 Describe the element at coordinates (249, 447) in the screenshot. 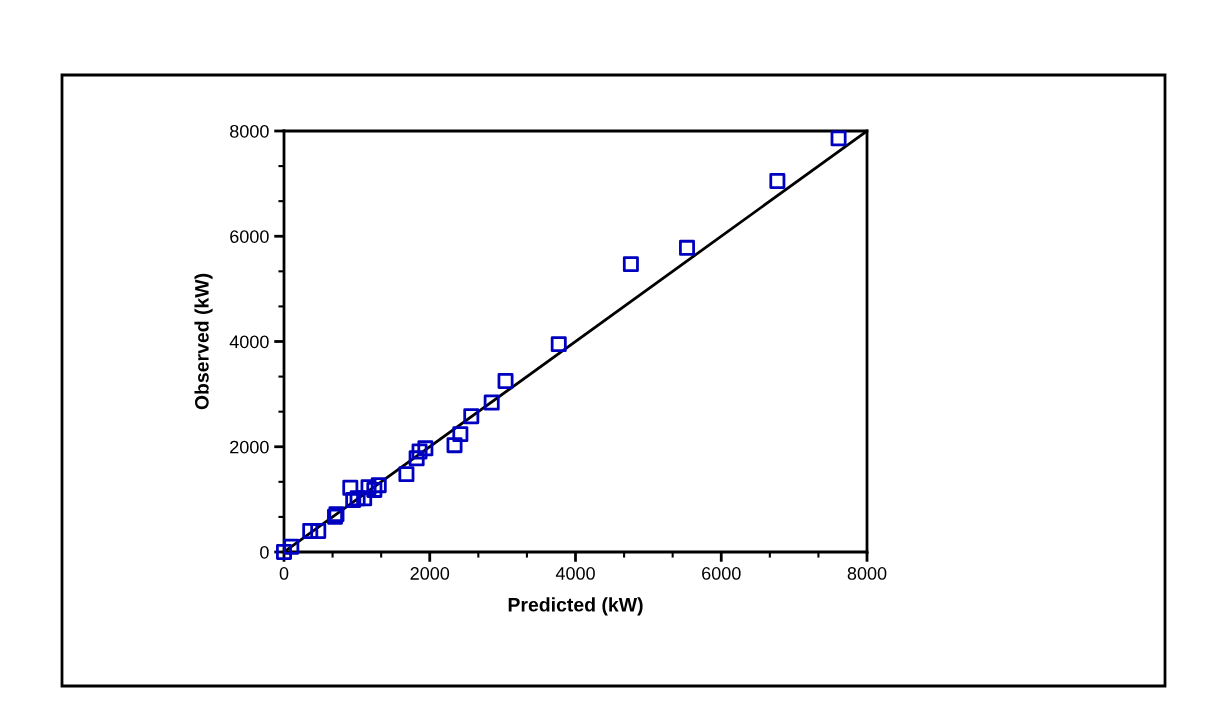

I see `y-tick-label: 2000` at that location.